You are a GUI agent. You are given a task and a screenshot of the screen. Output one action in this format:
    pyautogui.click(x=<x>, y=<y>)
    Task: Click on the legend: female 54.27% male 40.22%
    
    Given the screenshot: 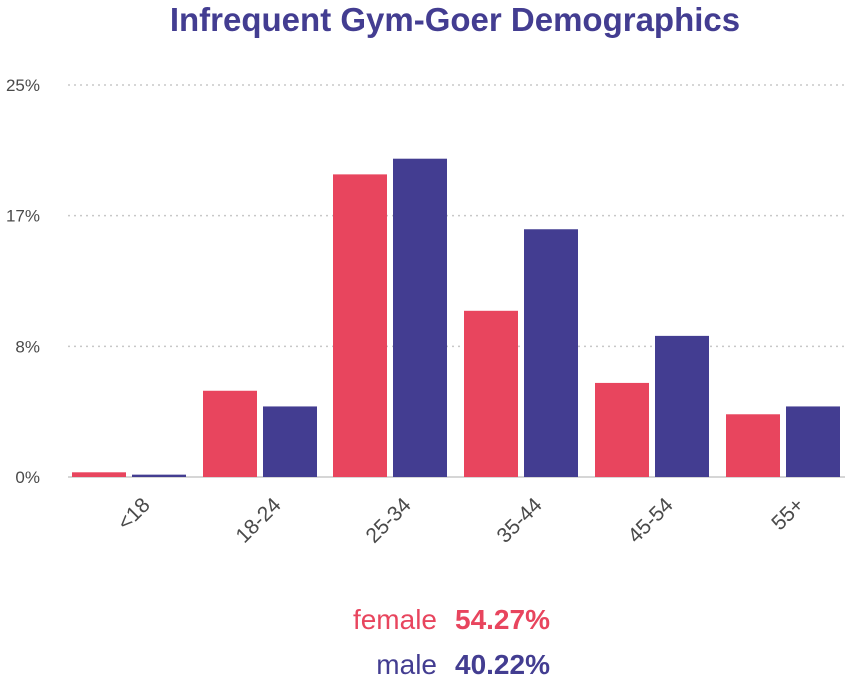 What is the action you would take?
    pyautogui.click(x=451, y=641)
    